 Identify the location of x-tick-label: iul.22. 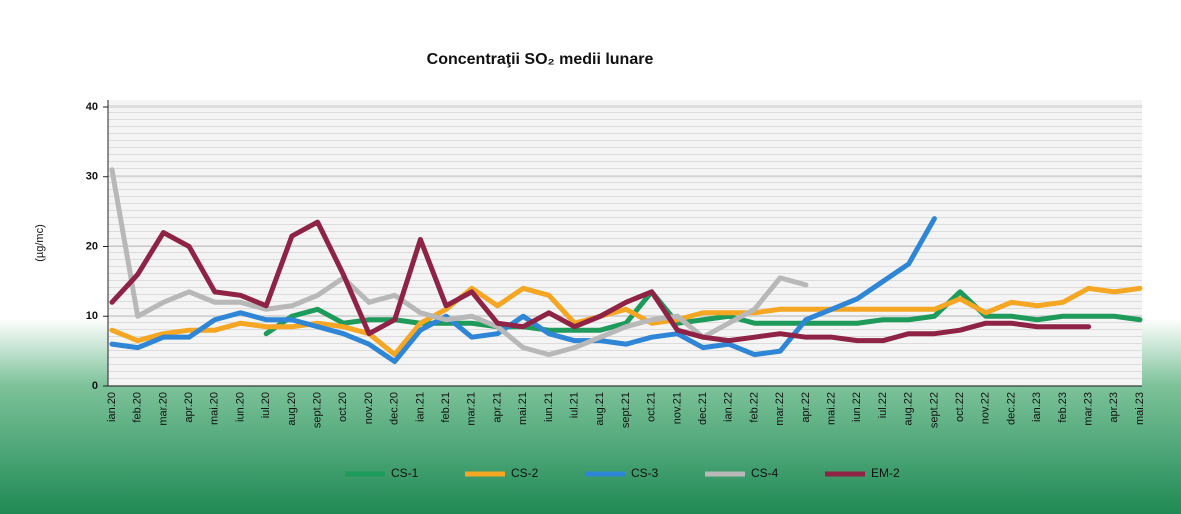
(883, 405).